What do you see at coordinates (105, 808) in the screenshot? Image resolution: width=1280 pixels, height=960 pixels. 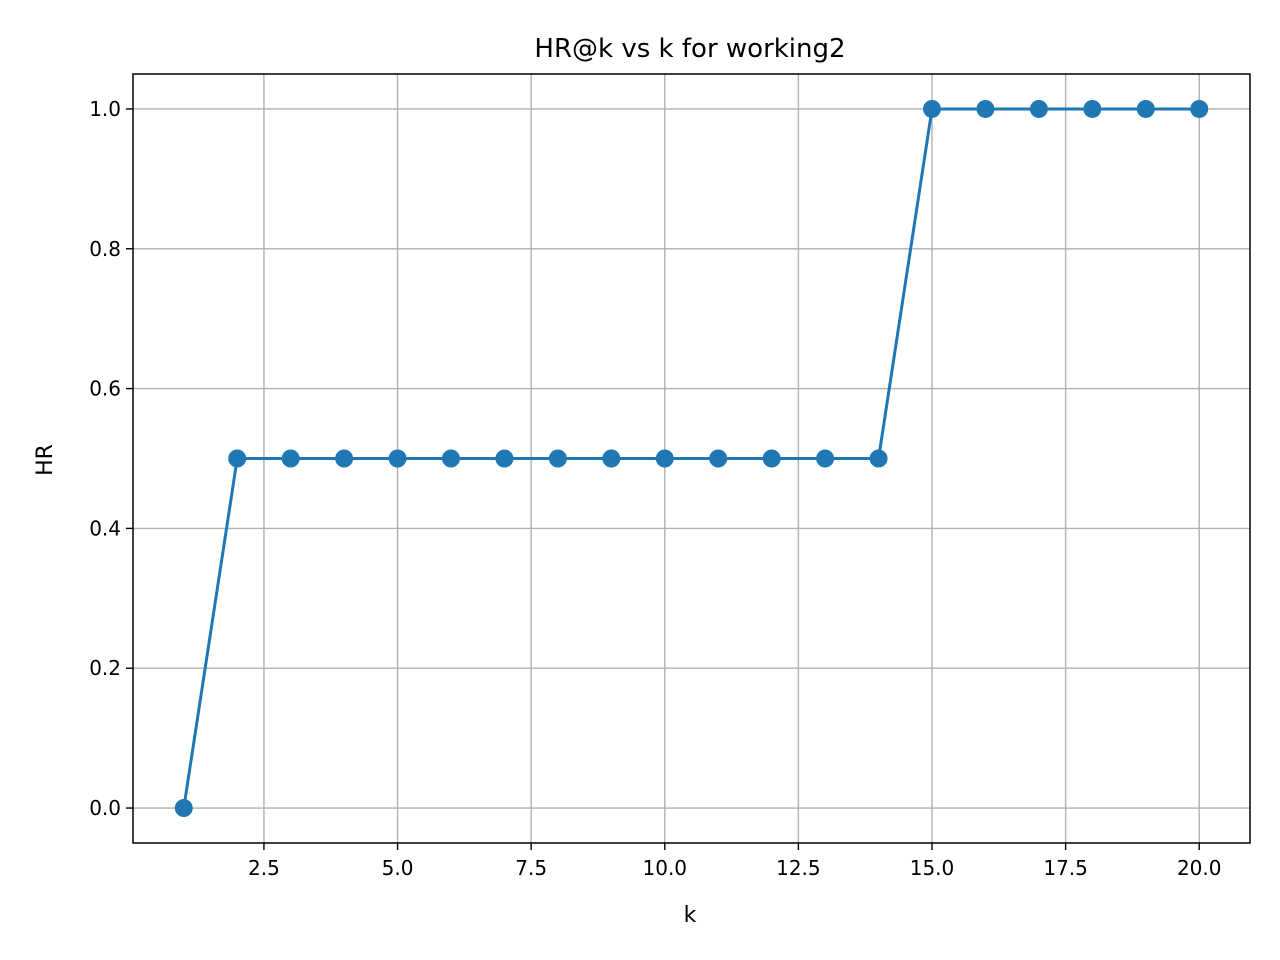 I see `y-tick-label: 0.0` at bounding box center [105, 808].